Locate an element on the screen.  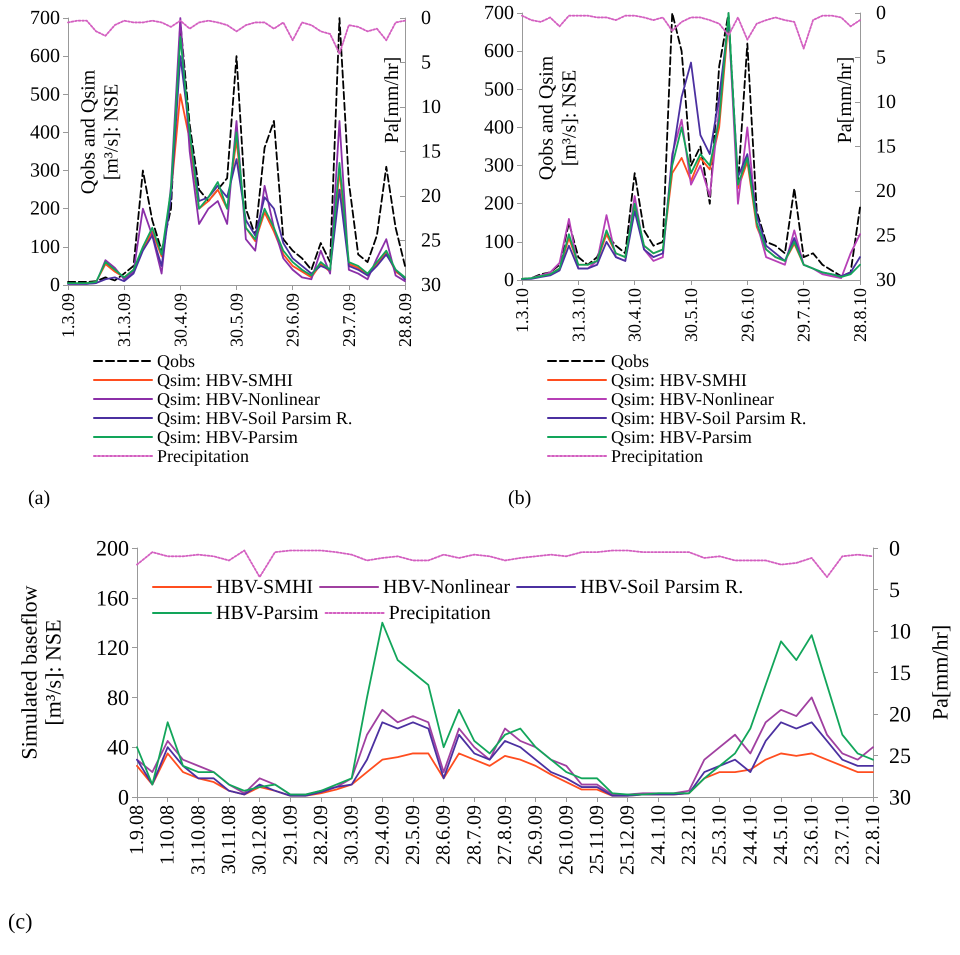
x-tick-label: 28.7.09 is located at coordinates (474, 835).